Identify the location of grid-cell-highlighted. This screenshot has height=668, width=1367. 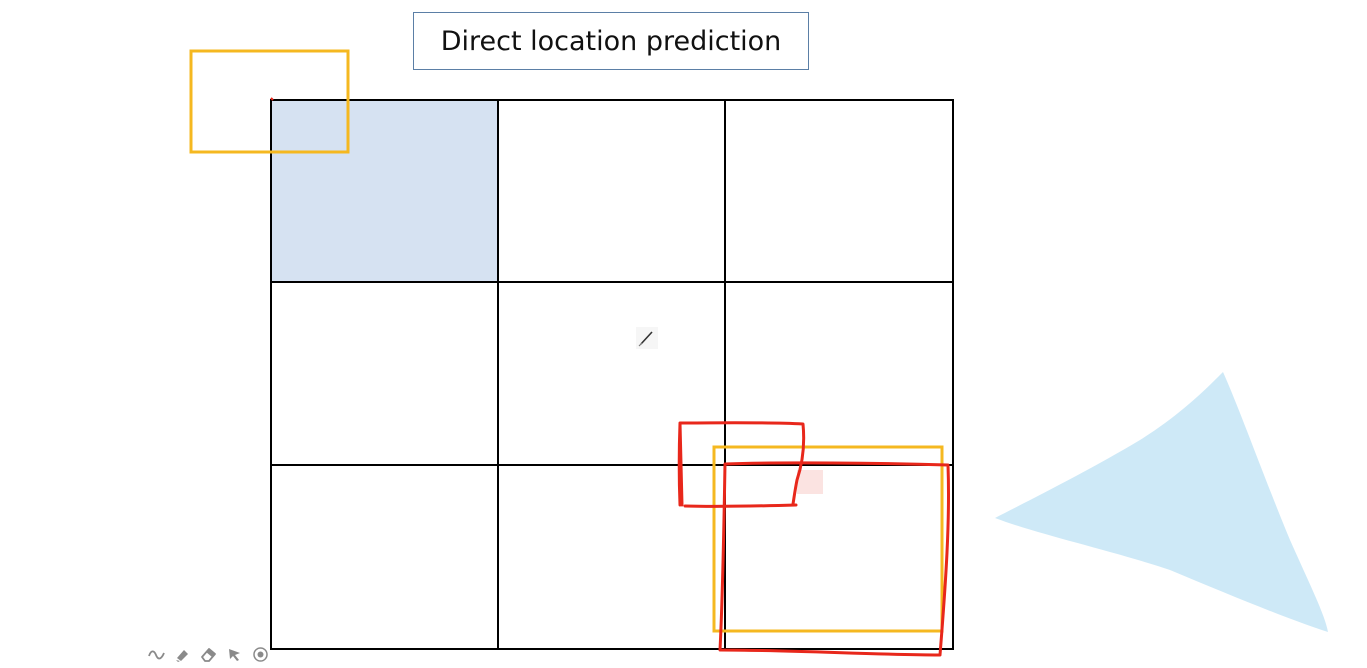
(384, 191).